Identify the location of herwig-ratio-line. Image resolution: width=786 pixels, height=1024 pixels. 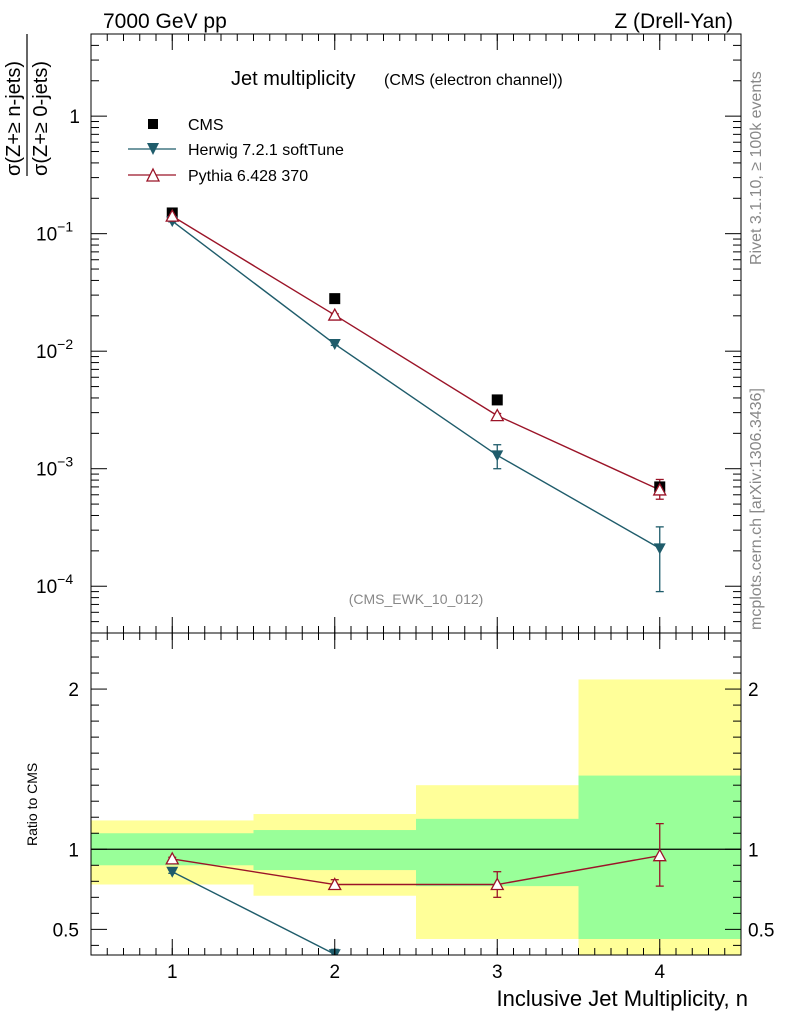
(253, 913).